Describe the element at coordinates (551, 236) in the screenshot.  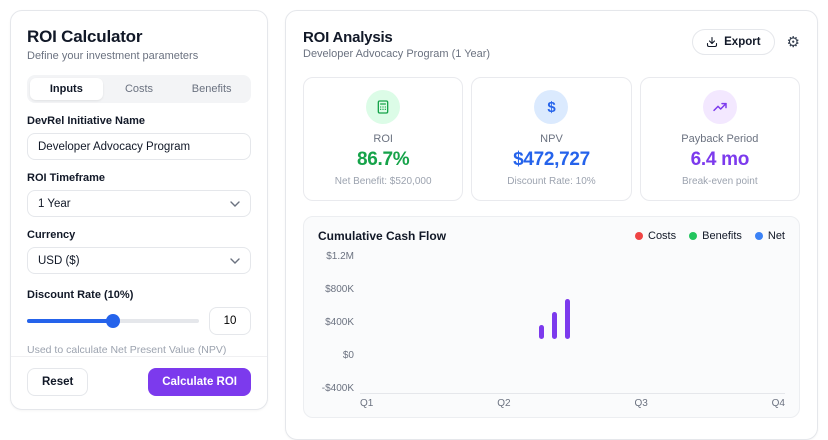
I see `chart-header: Cumulative Cash Flow Costs Benefits Net` at that location.